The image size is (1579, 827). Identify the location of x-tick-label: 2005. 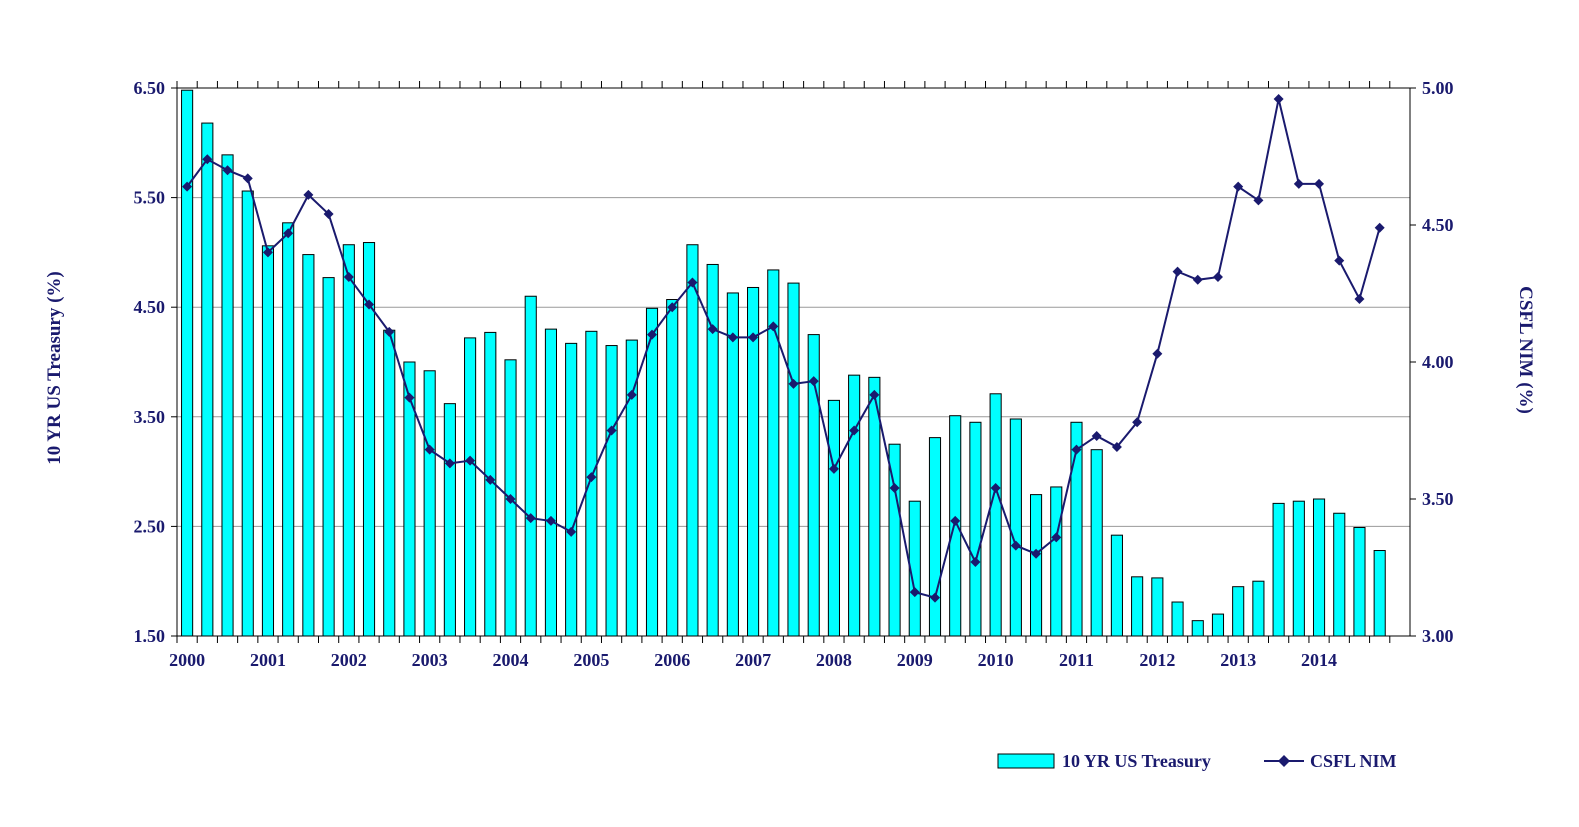
(591, 660).